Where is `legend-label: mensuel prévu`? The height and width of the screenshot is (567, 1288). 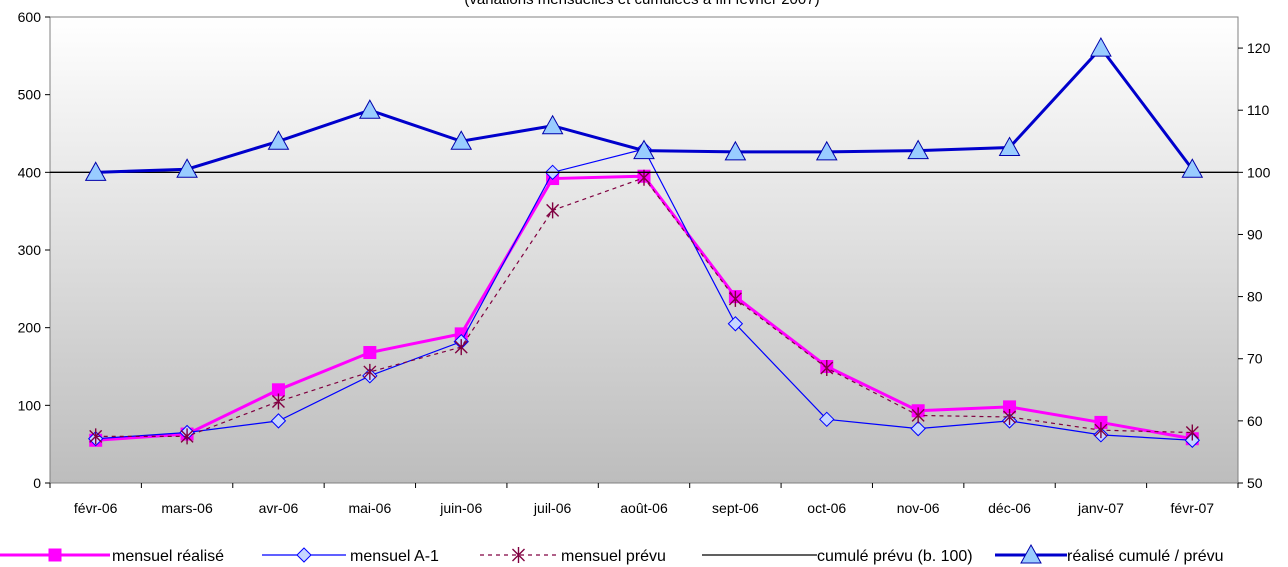
legend-label: mensuel prévu is located at coordinates (613, 556).